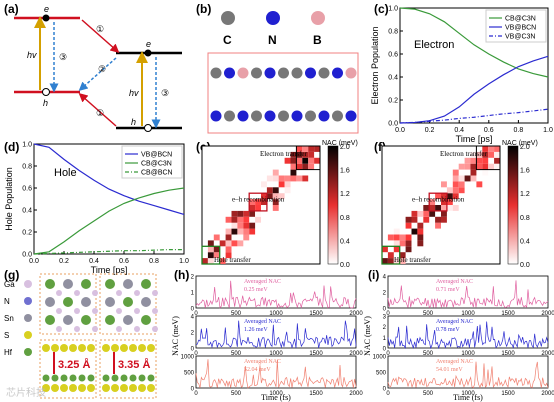  Describe the element at coordinates (100, 113) in the screenshot. I see `step-1-bottom: ①` at that location.